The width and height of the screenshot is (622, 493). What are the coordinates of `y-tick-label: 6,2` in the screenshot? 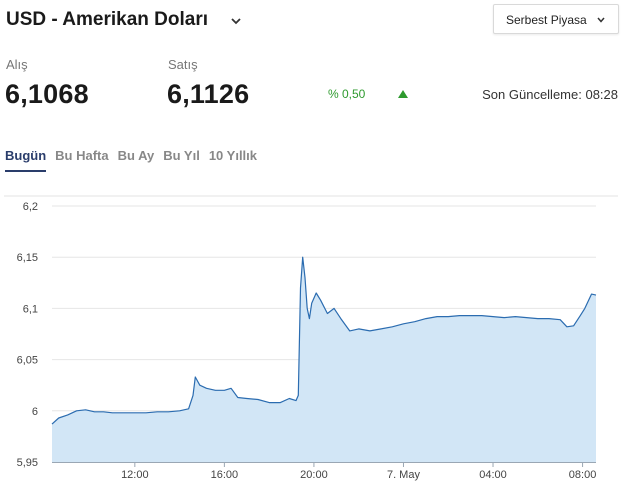 It's located at (30, 207).